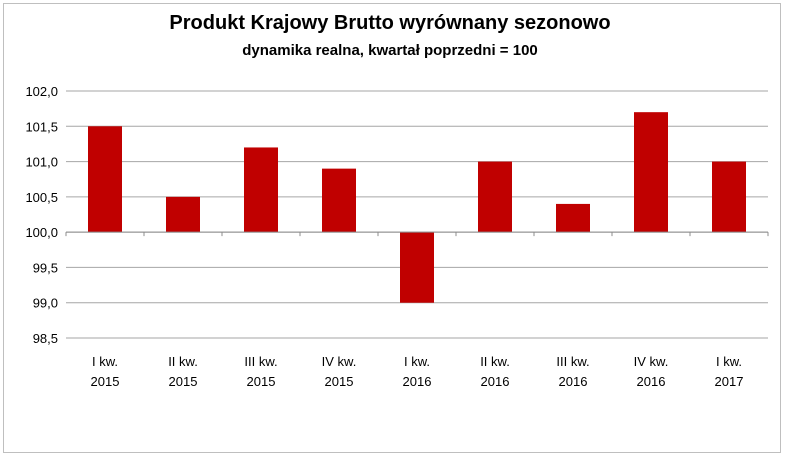 The width and height of the screenshot is (788, 461). Describe the element at coordinates (105, 371) in the screenshot. I see `x-tick-label: I kw. 2015` at that location.